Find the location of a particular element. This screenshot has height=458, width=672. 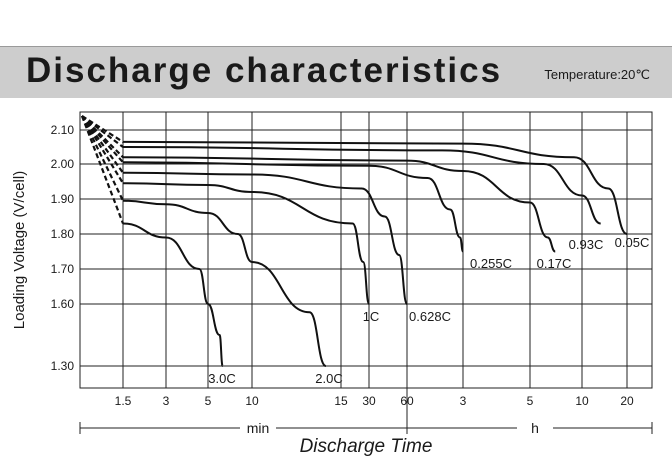

x-tick-labels: 1.5 3 5 10 15 30 60 3 5 10 20 is located at coordinates (374, 401).